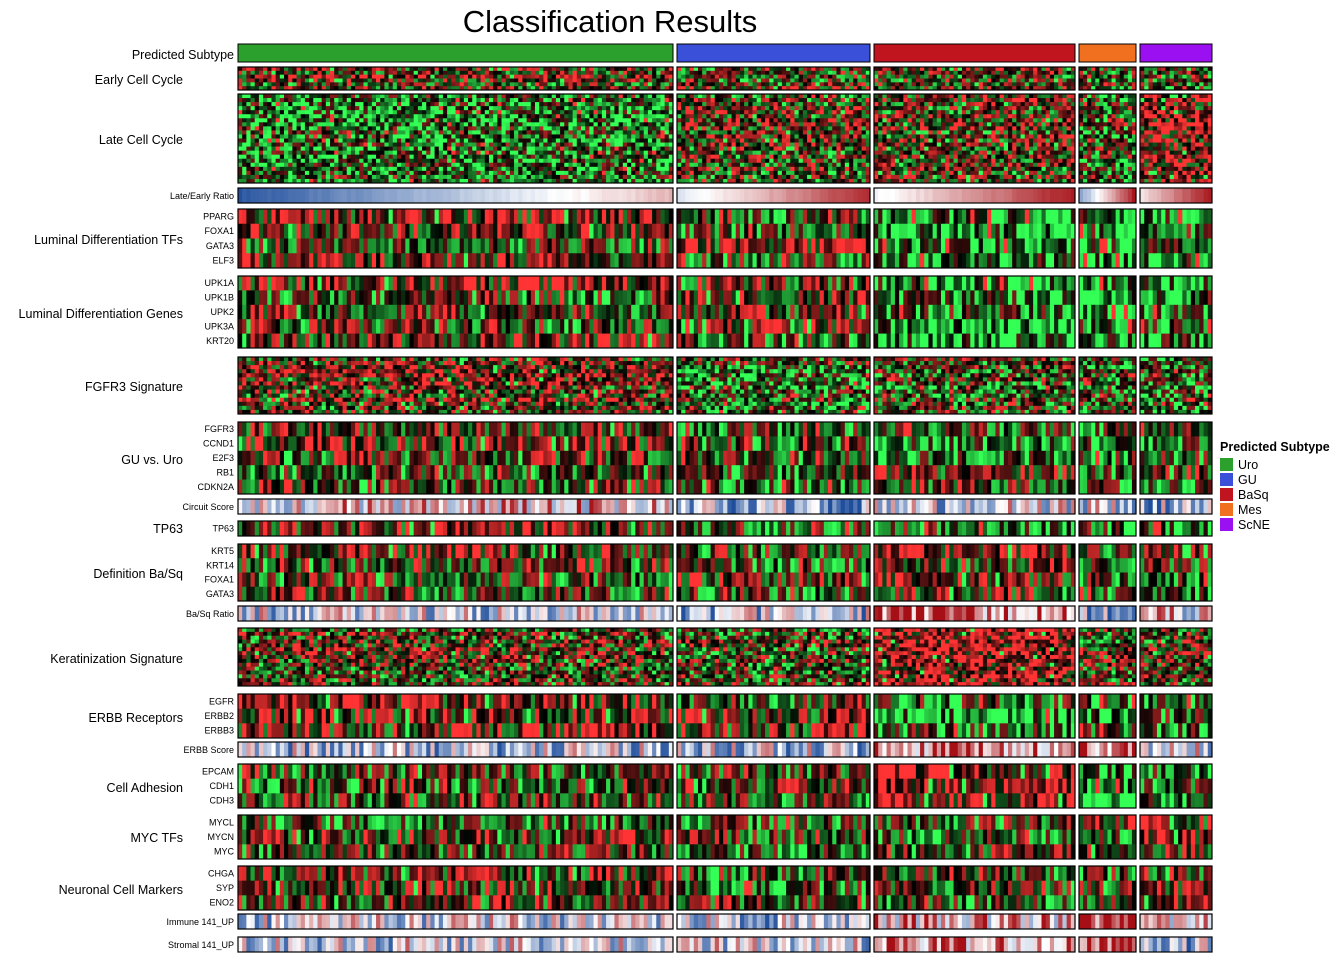  Describe the element at coordinates (1176, 78) in the screenshot. I see `panel-early-cell-cycle-scne` at that location.